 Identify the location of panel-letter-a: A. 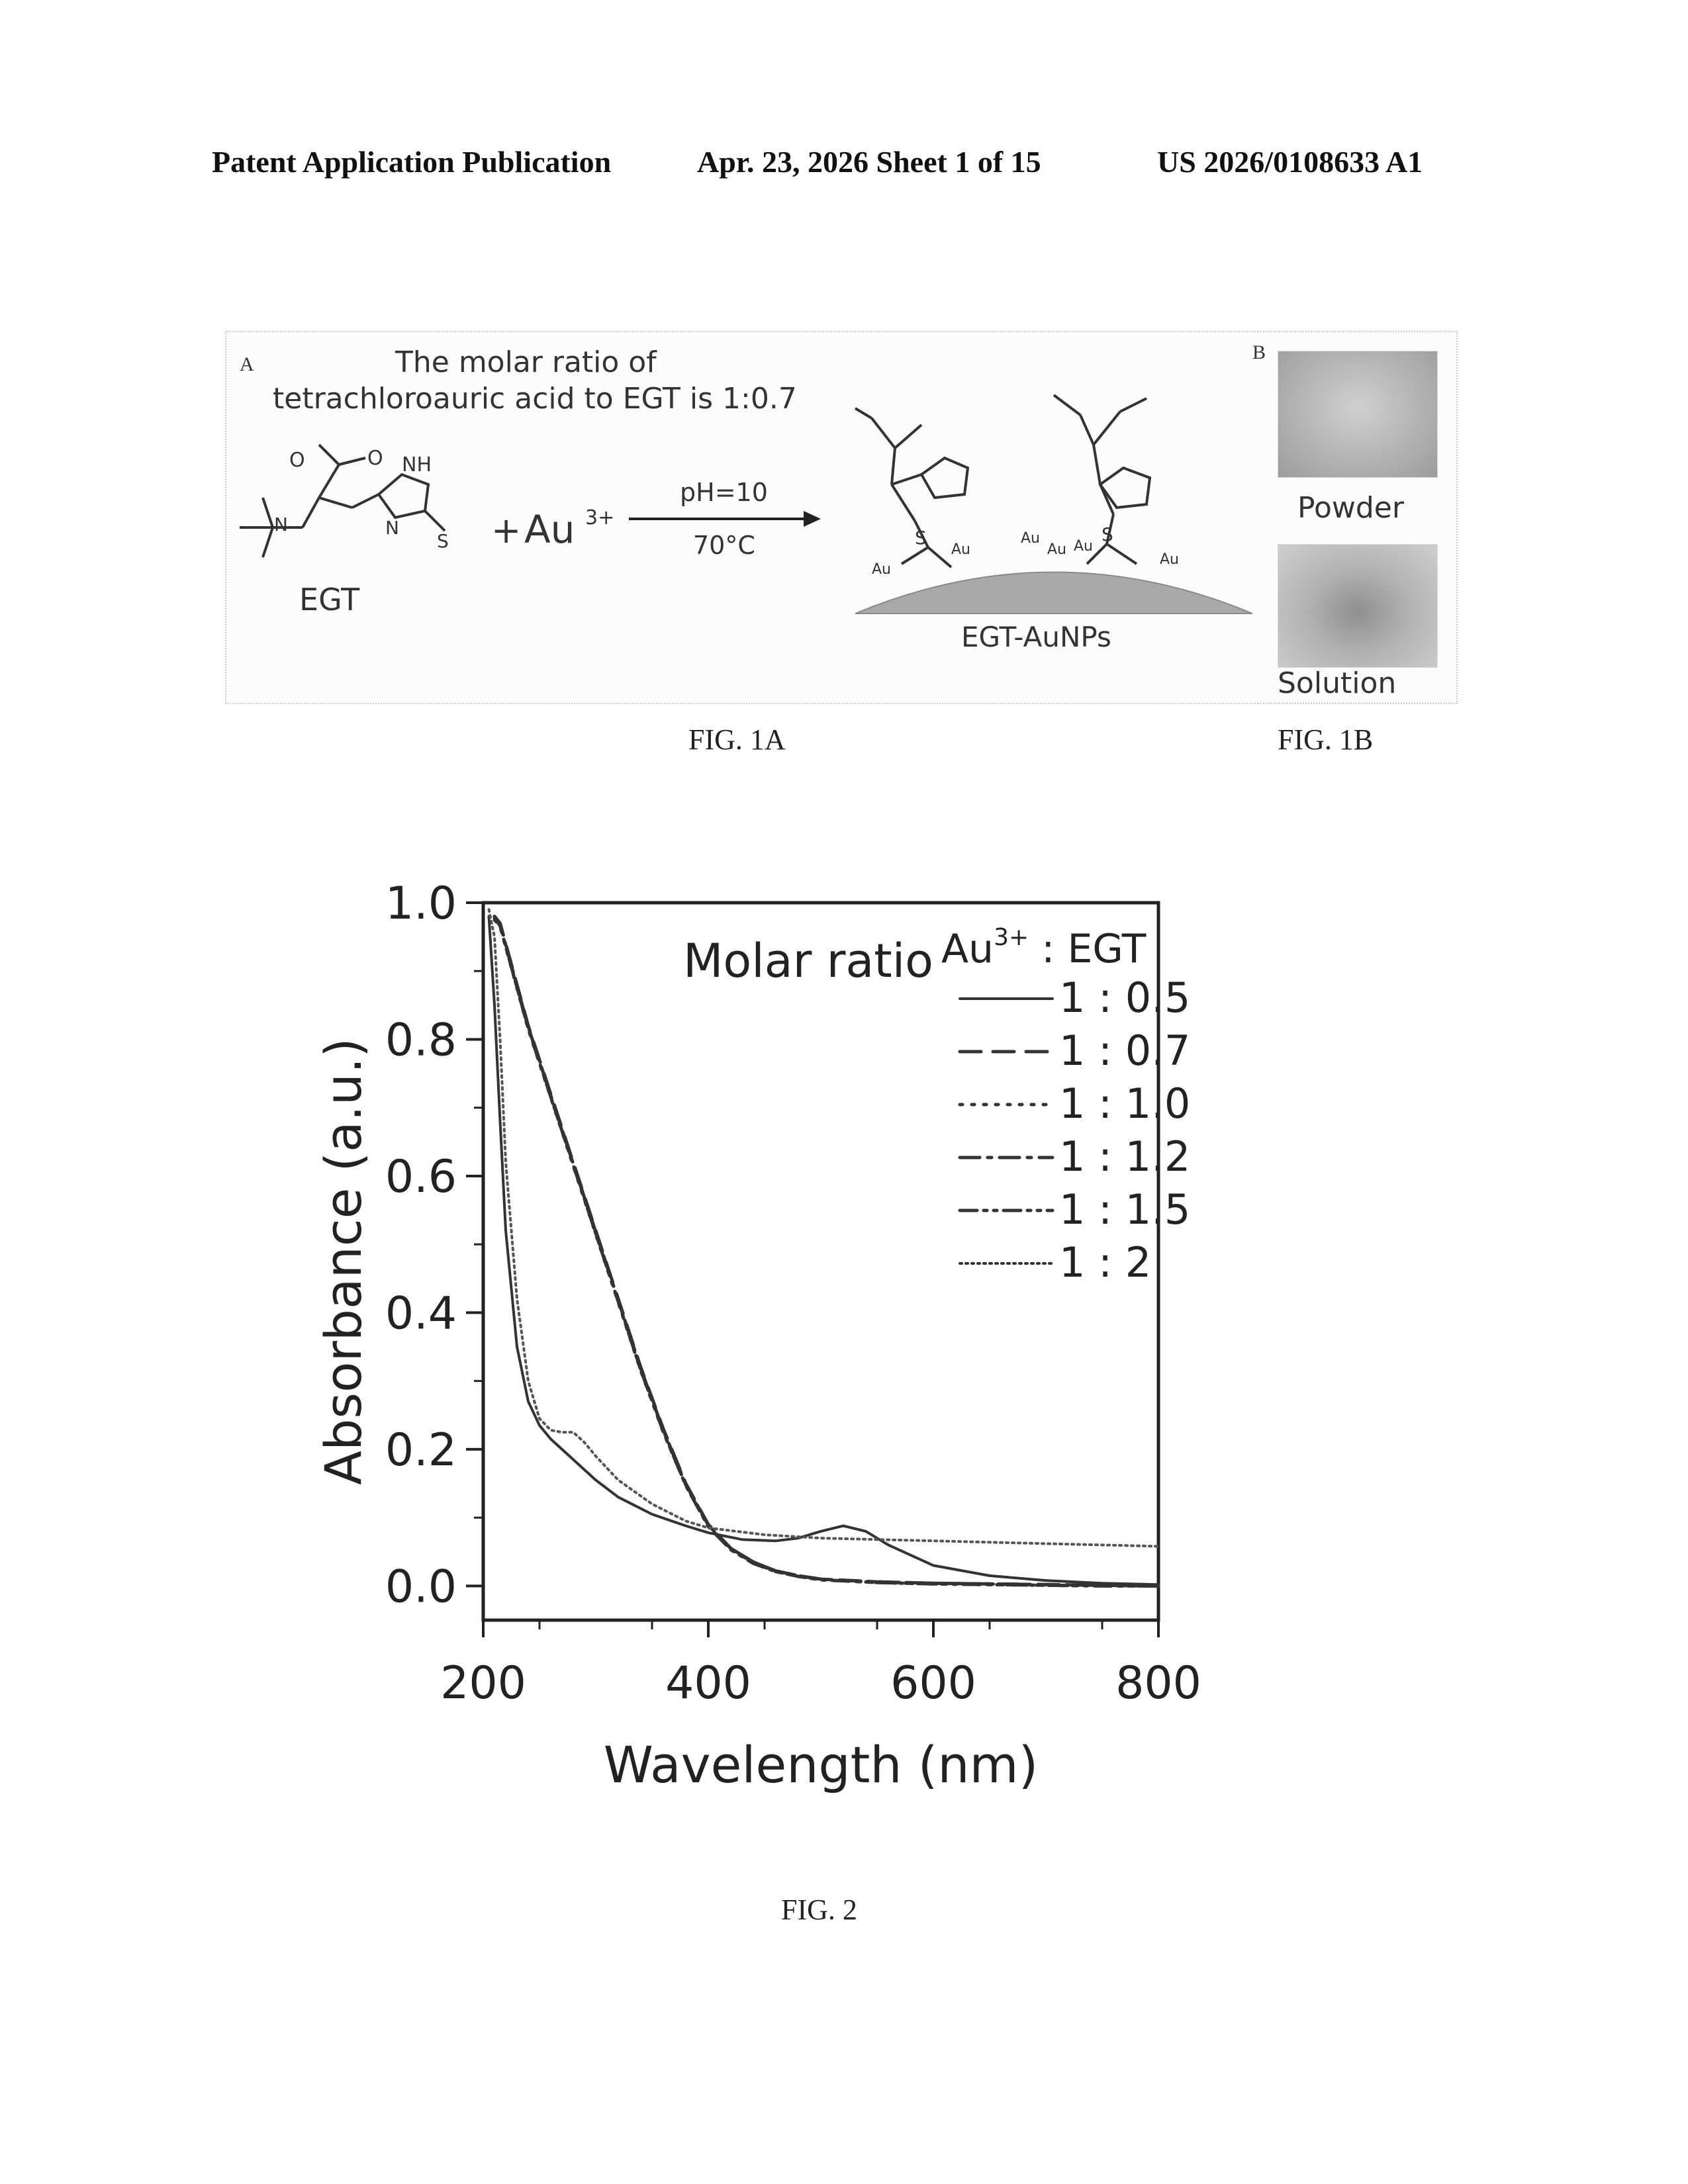
(247, 364).